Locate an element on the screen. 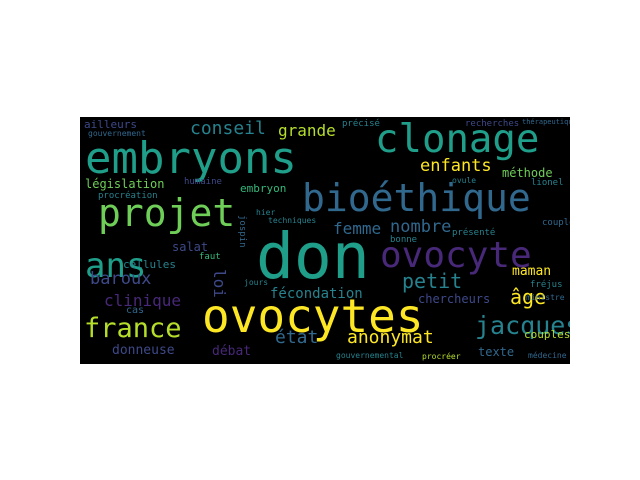 This screenshot has width=640, height=480. word-texte: texte is located at coordinates (496, 352).